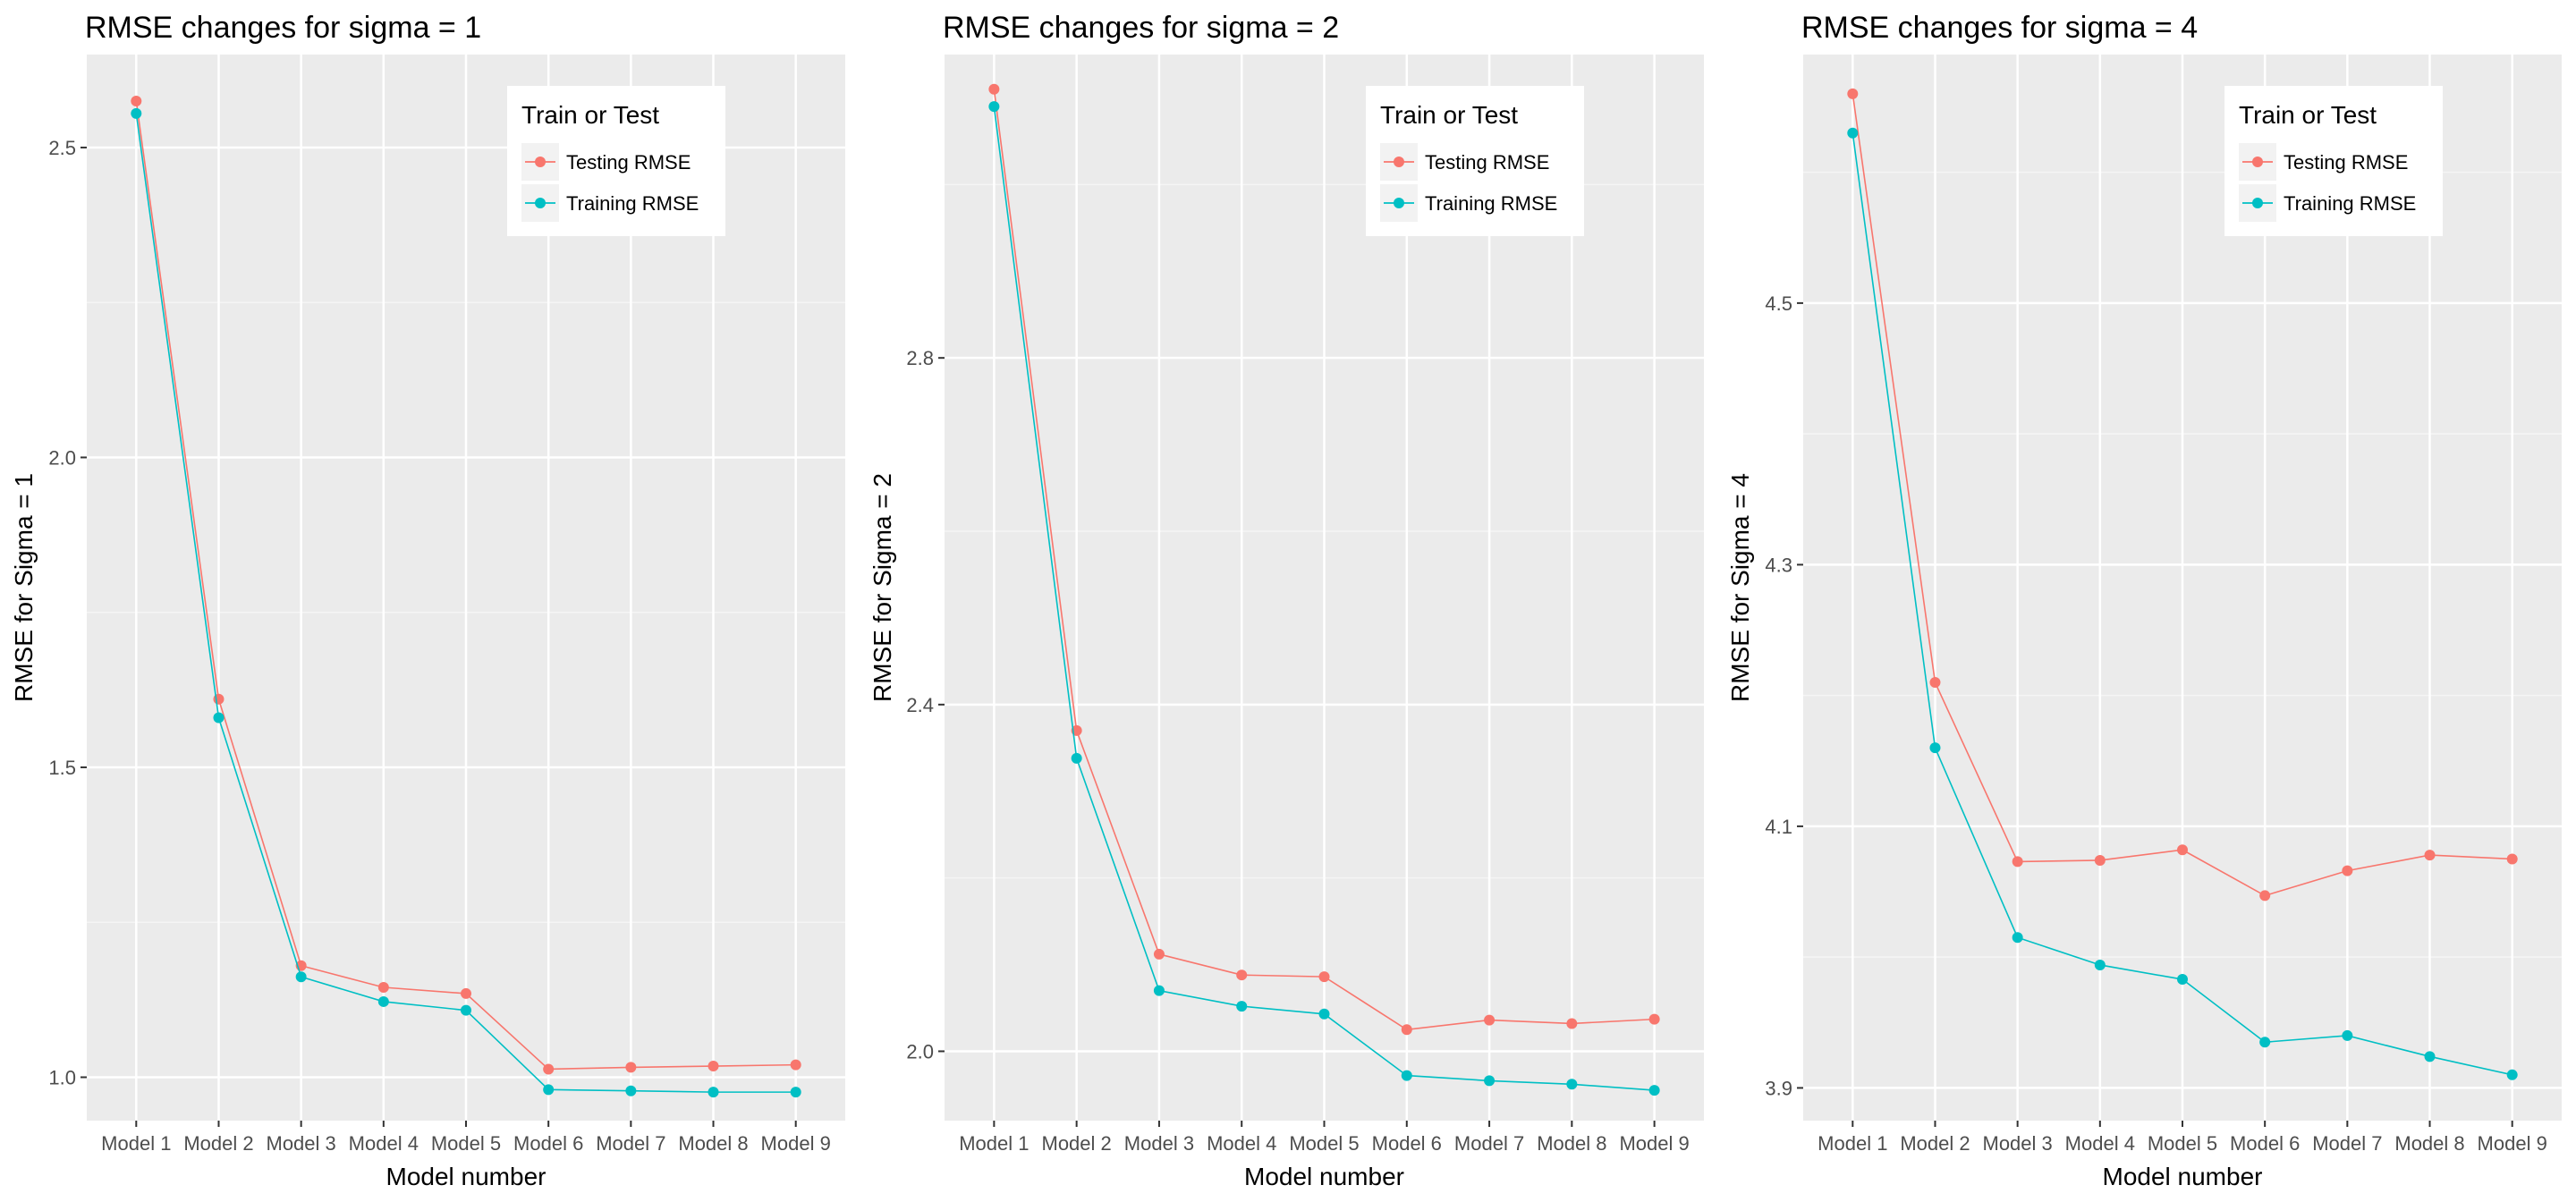 The image size is (2576, 1202). Describe the element at coordinates (1778, 827) in the screenshot. I see `y-tick-label: 4.1` at that location.